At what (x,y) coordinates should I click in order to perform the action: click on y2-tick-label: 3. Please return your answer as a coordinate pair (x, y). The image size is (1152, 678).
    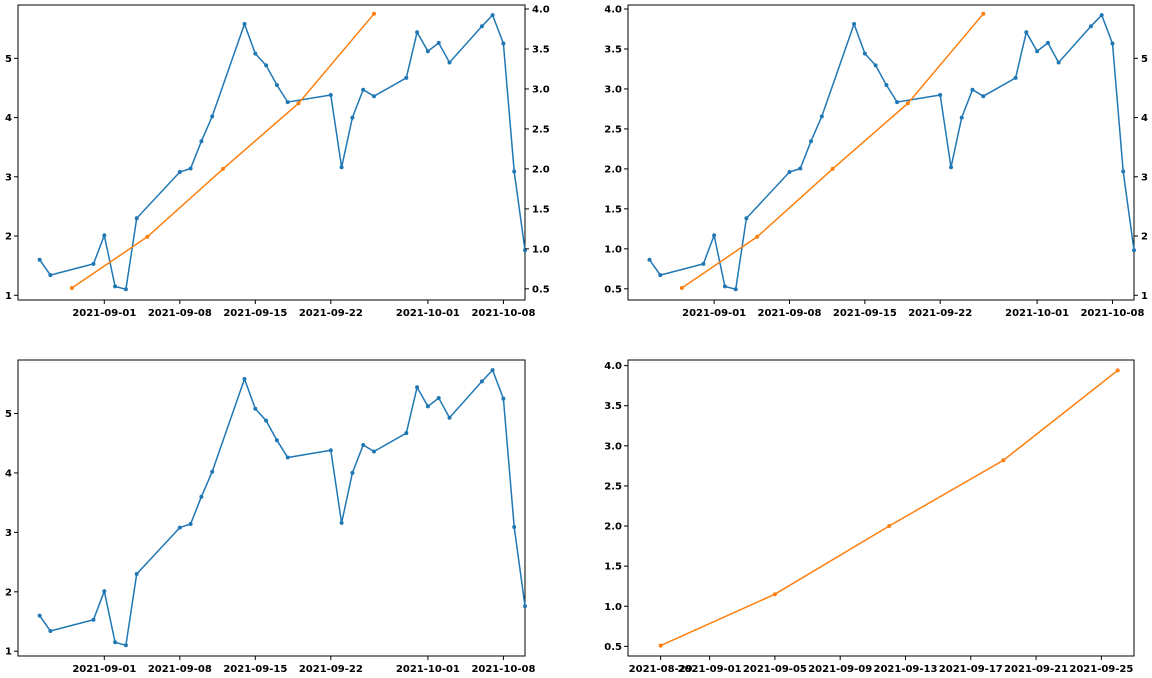
    Looking at the image, I should click on (1144, 177).